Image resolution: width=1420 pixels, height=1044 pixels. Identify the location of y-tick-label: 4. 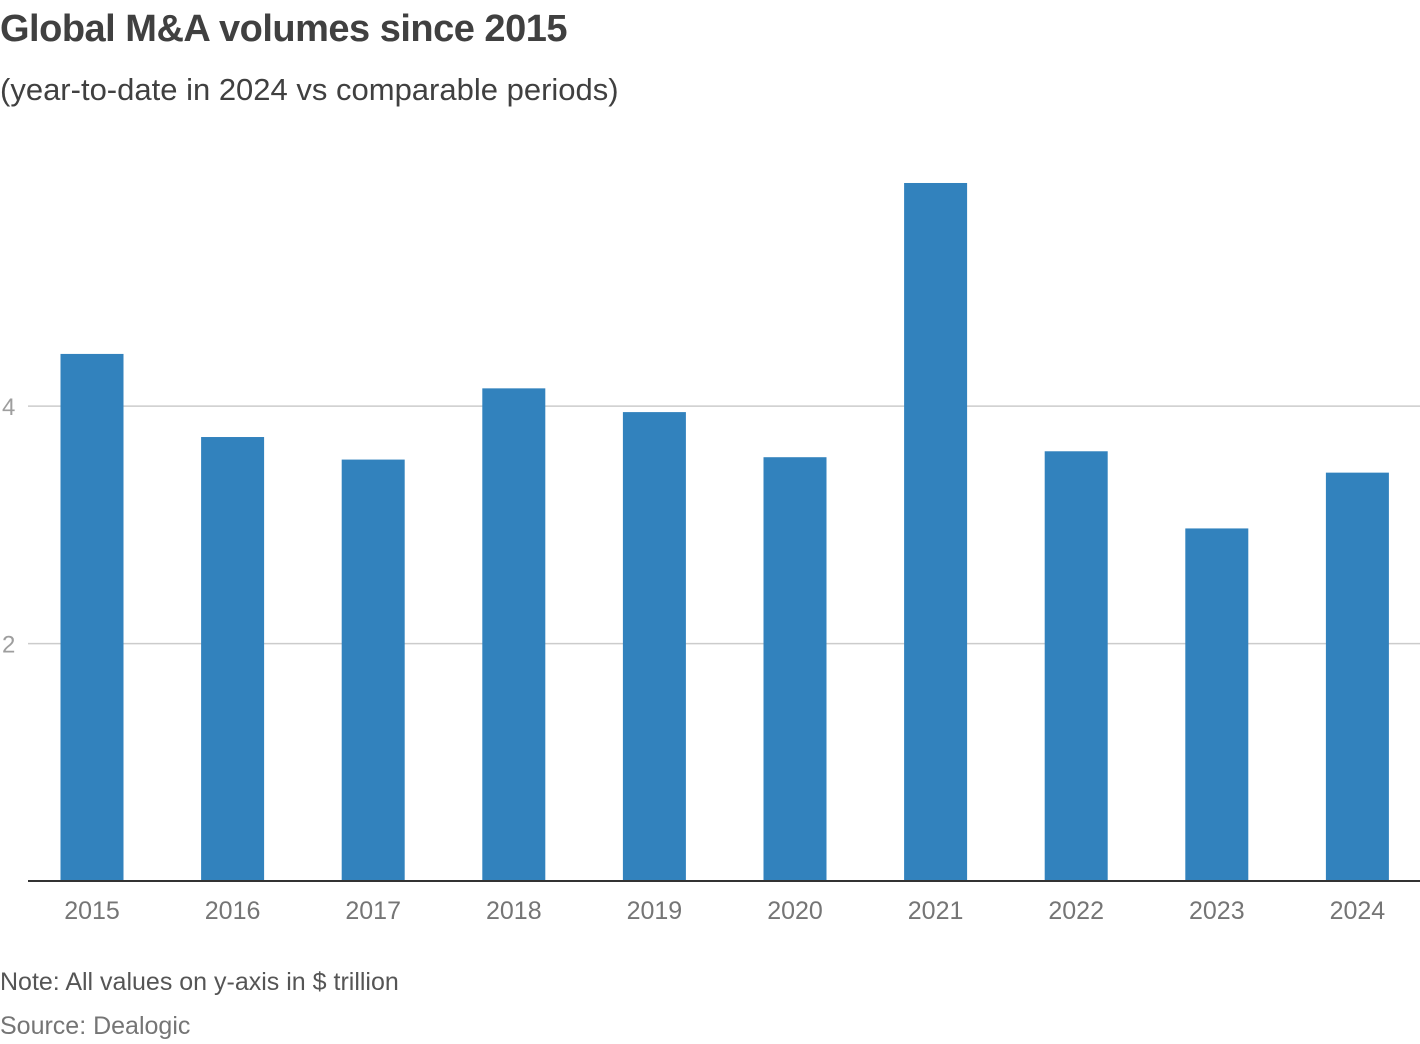
(8, 407).